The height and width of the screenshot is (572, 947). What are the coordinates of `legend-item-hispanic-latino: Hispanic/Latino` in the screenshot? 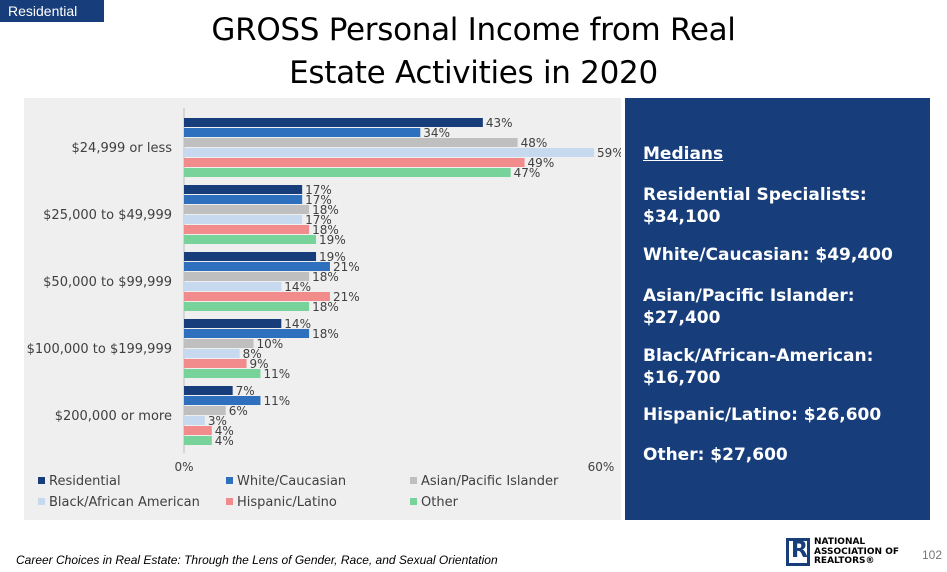 It's located at (281, 502).